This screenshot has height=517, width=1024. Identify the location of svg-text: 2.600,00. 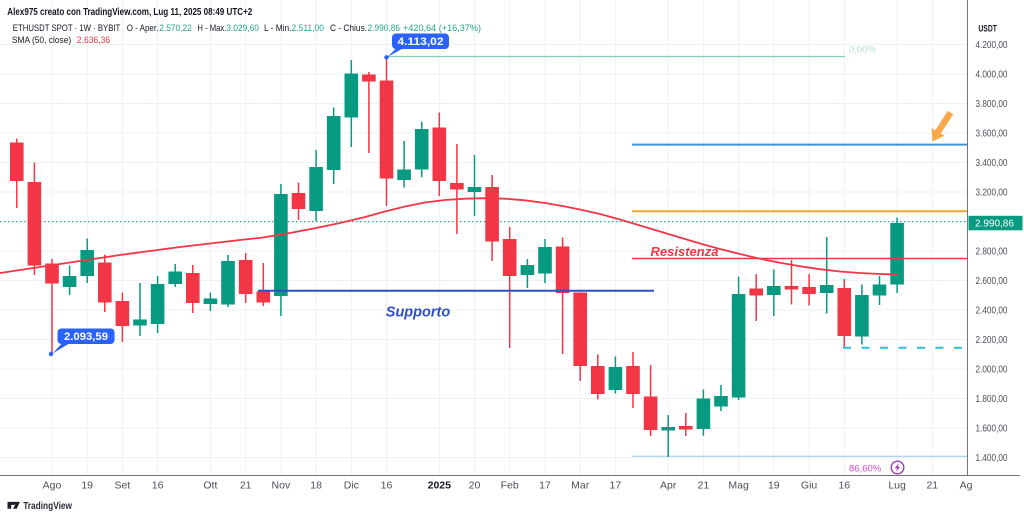
(992, 281).